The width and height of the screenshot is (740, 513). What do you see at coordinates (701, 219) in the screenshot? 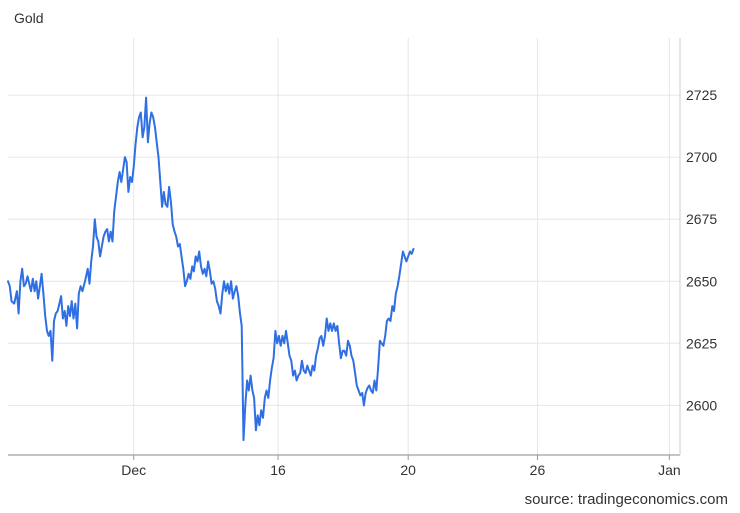
I see `y-tick-label: 2675` at bounding box center [701, 219].